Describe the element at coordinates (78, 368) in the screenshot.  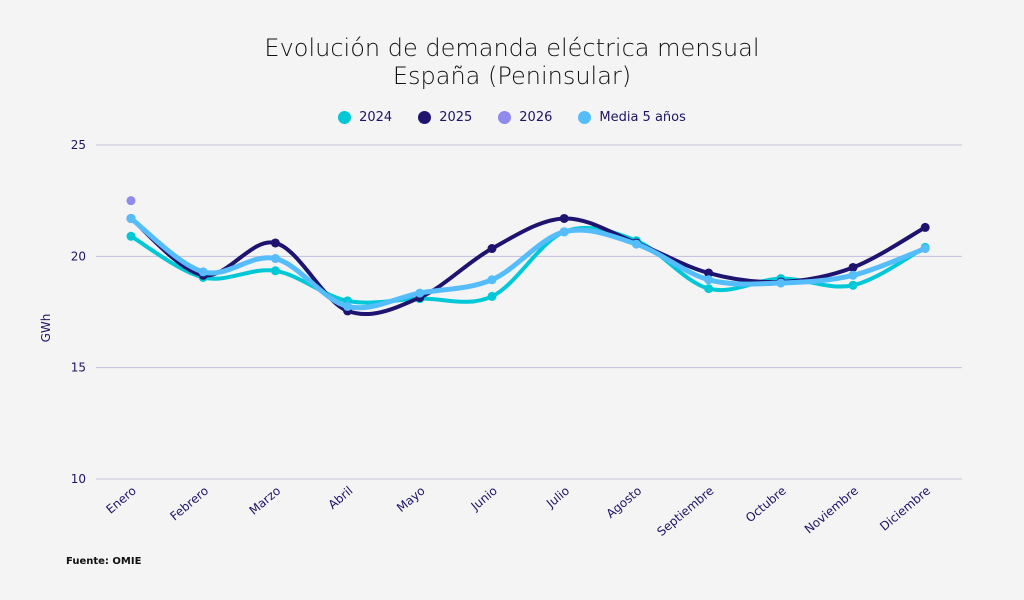
I see `y-tick-label: 15` at that location.